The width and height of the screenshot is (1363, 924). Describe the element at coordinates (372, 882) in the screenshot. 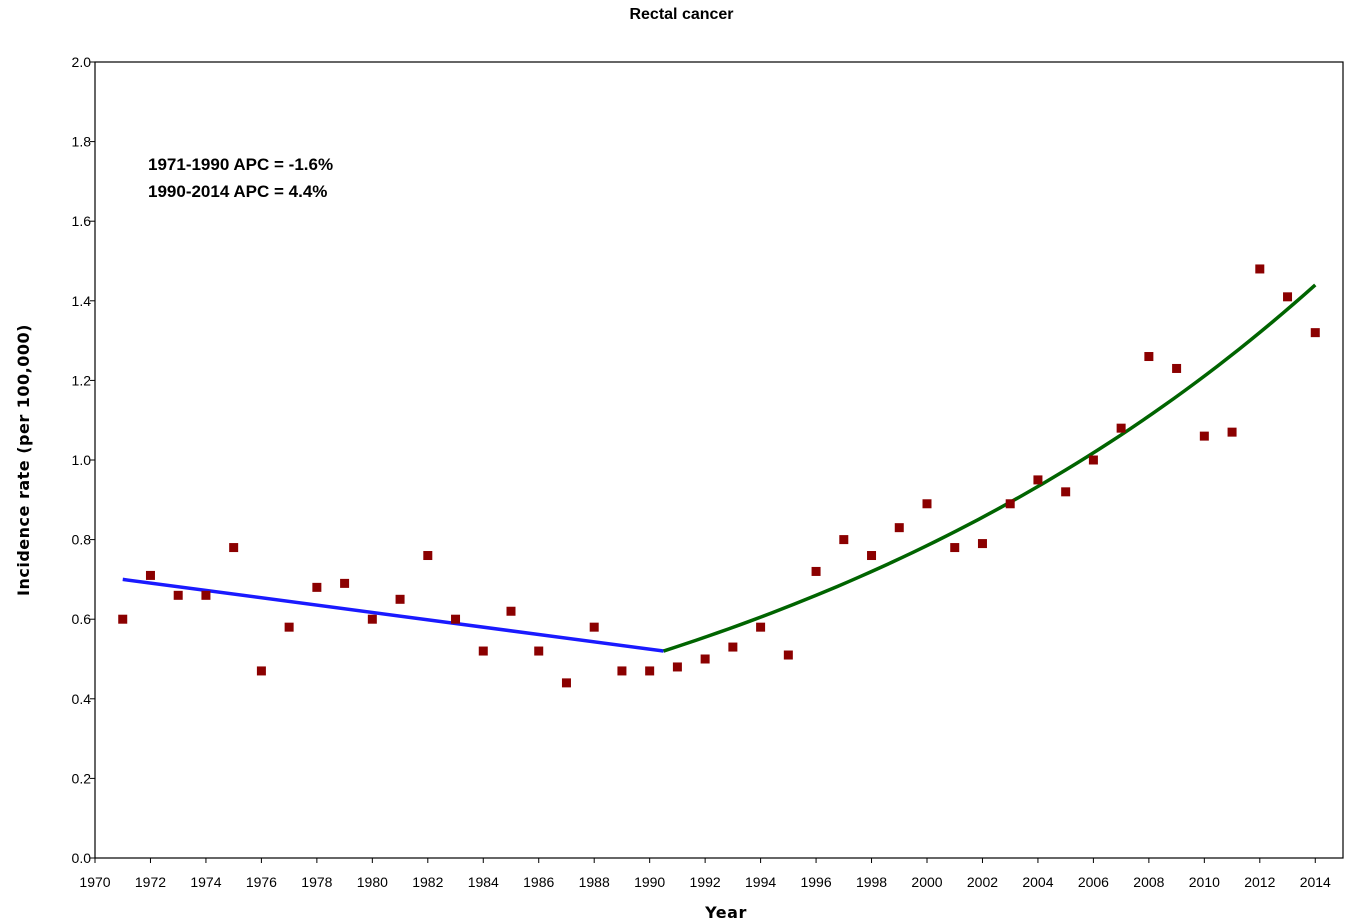

I see `x-tick-label: 1980` at that location.